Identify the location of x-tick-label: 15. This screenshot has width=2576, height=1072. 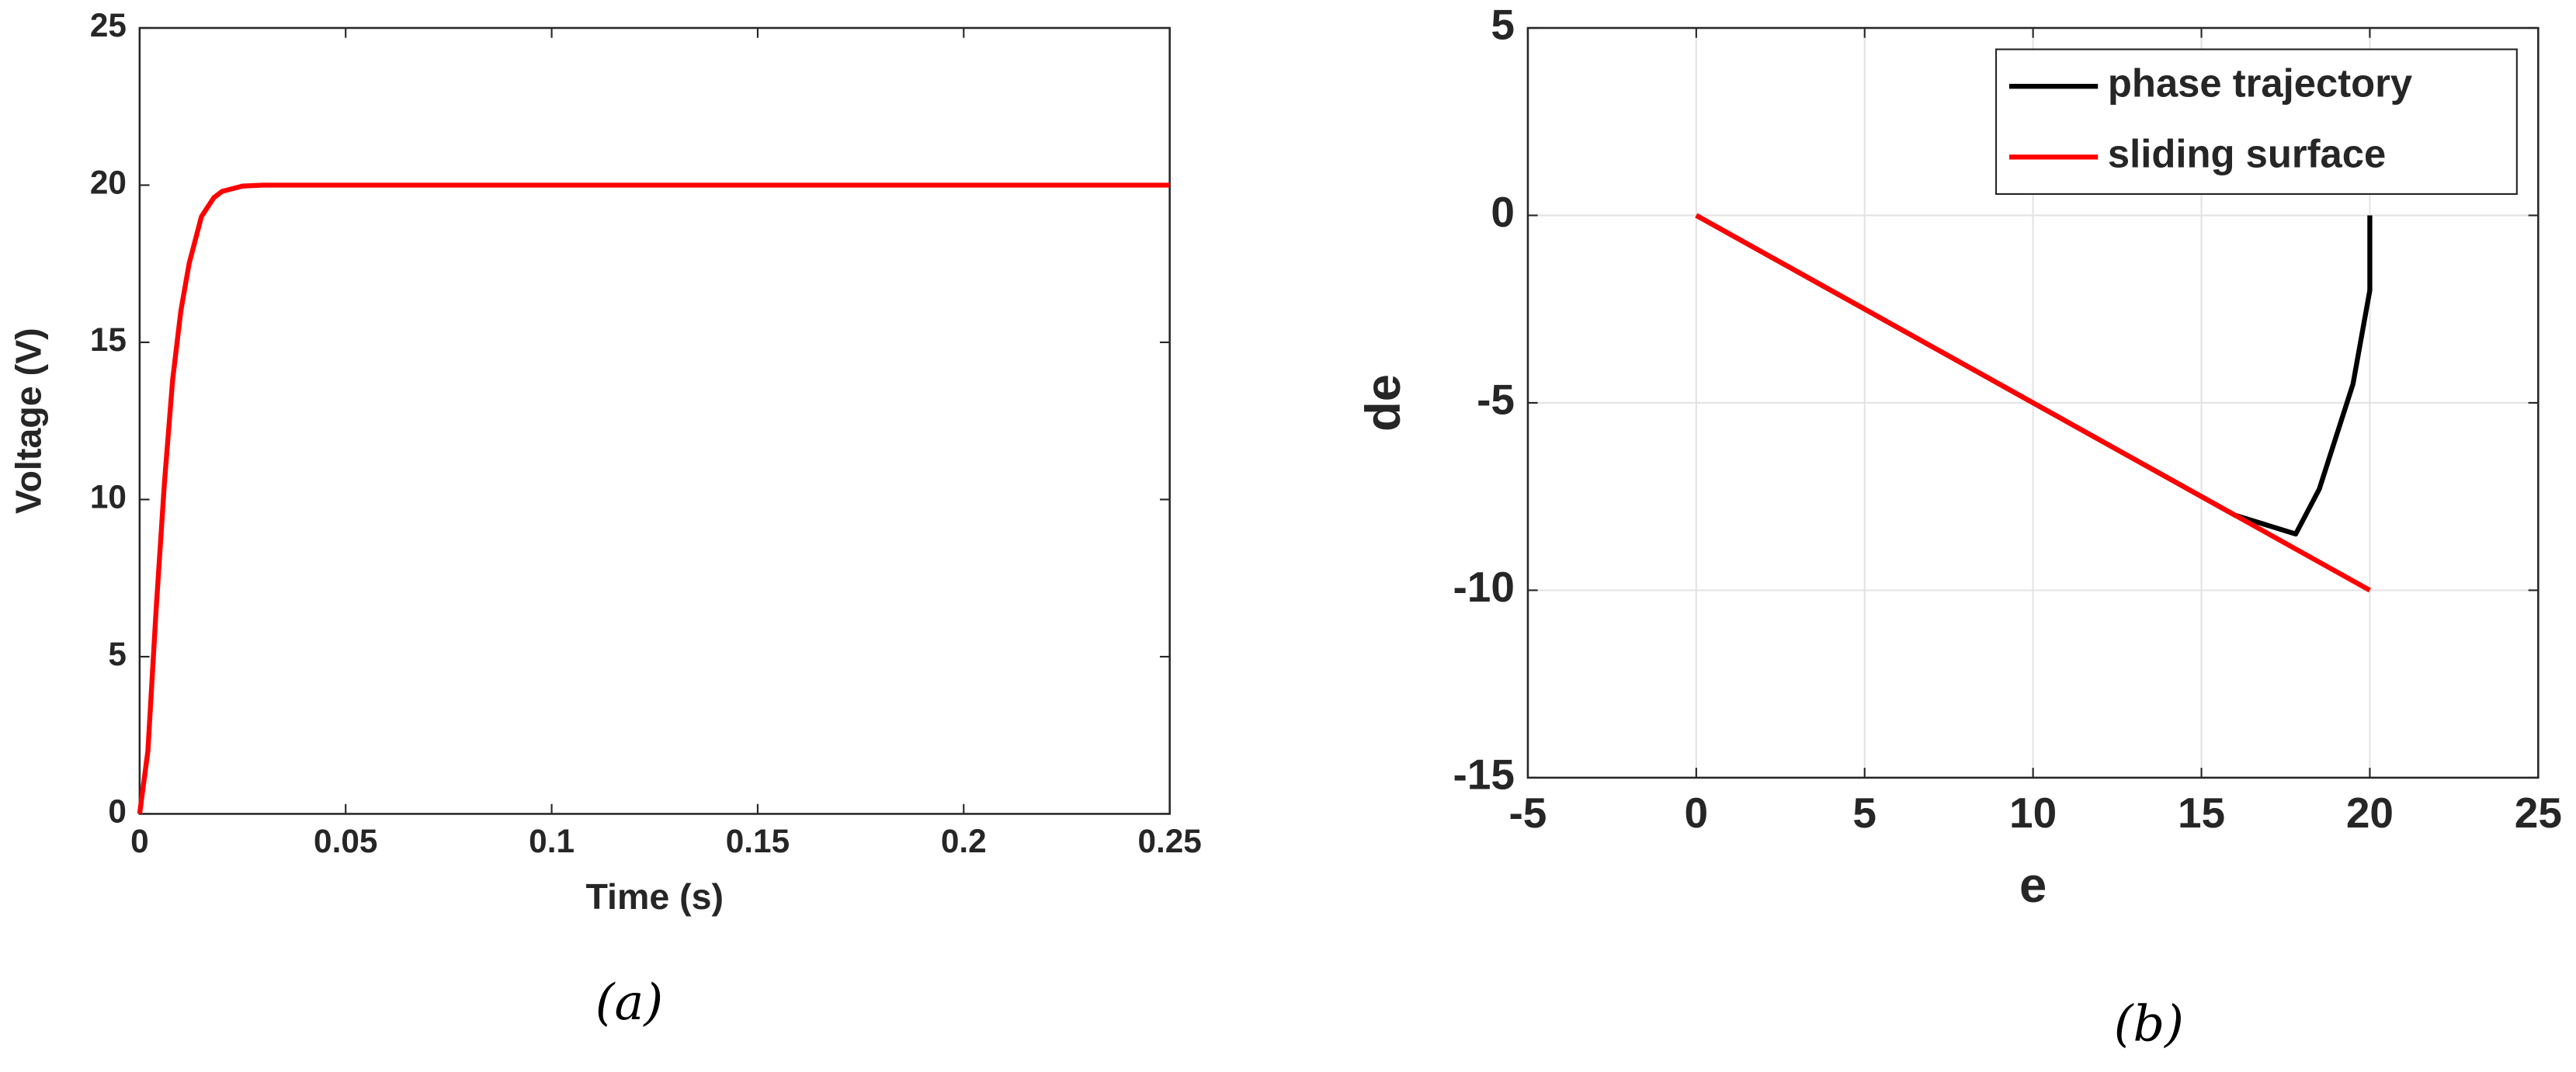
(2201, 813).